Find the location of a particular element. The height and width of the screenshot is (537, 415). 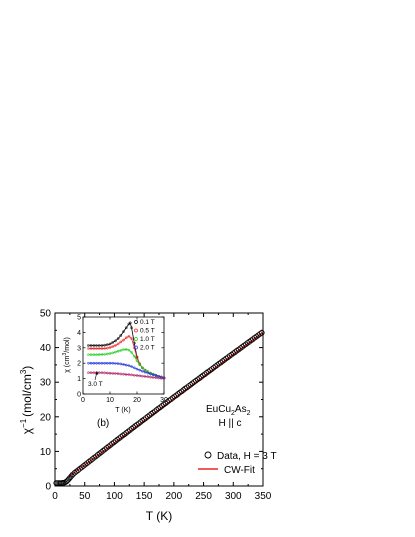

x-tick-label-300: 300 is located at coordinates (233, 496).